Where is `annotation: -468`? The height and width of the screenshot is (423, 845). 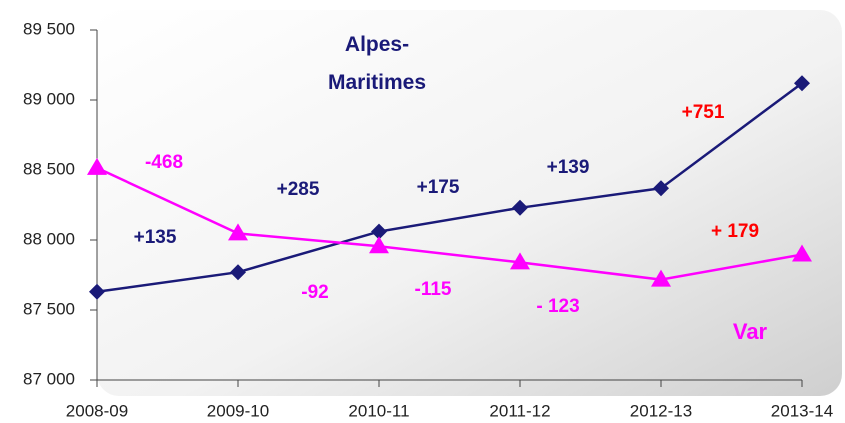
annotation: -468 is located at coordinates (164, 162).